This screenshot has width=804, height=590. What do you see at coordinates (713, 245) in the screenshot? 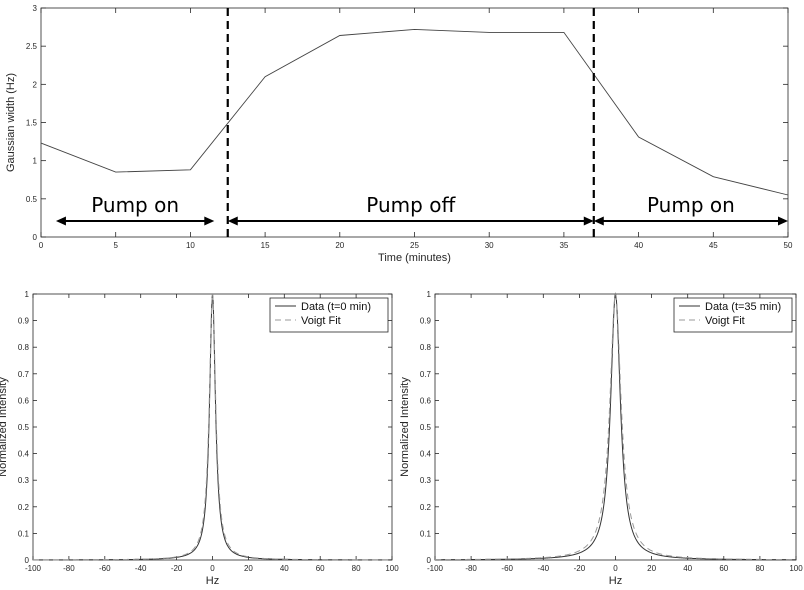
I see `x-tick-label: 45` at bounding box center [713, 245].